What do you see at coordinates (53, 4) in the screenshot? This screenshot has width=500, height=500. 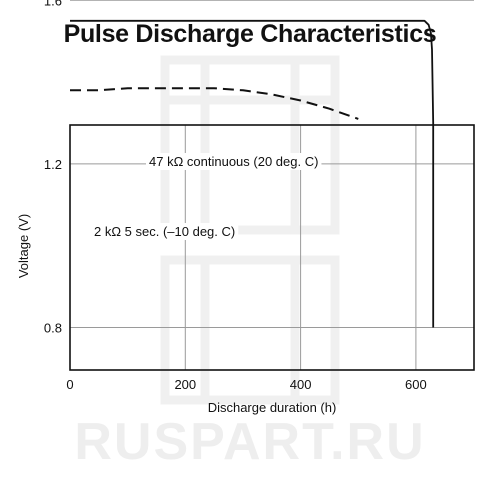 I see `y-tick-label: 1.6` at bounding box center [53, 4].